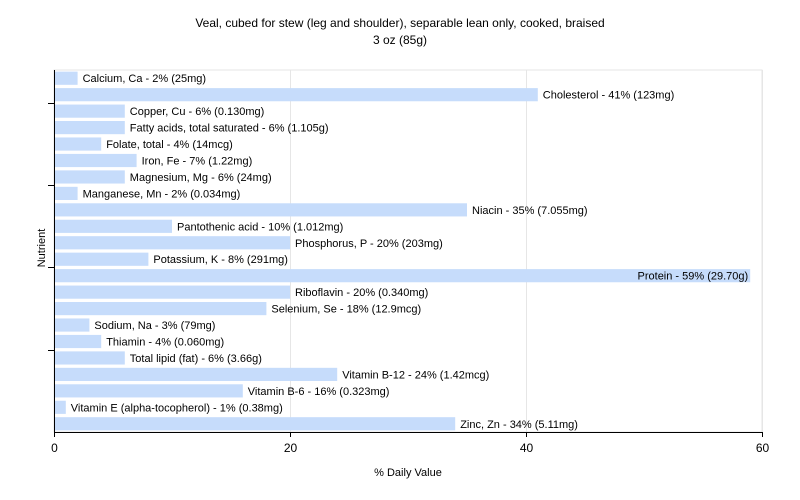  I want to click on x-tick-label-0: 0, so click(54, 448).